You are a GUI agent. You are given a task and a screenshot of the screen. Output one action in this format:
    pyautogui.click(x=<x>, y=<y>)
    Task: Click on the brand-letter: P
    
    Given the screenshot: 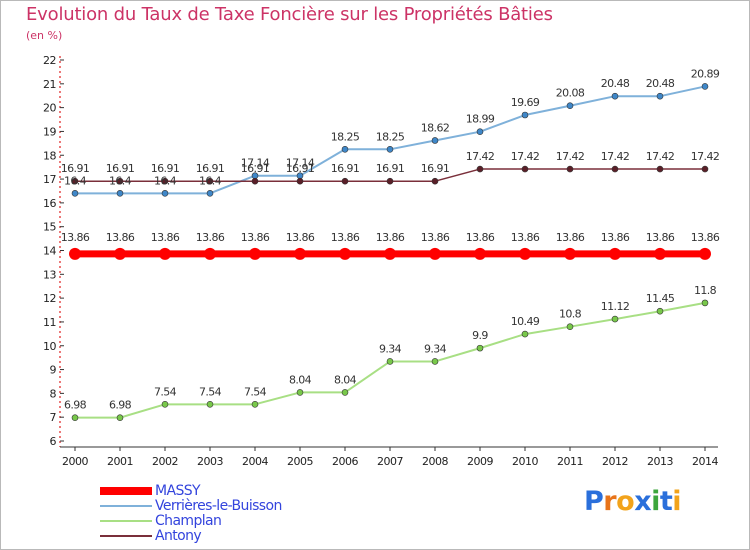 What is the action you would take?
    pyautogui.click(x=594, y=501)
    